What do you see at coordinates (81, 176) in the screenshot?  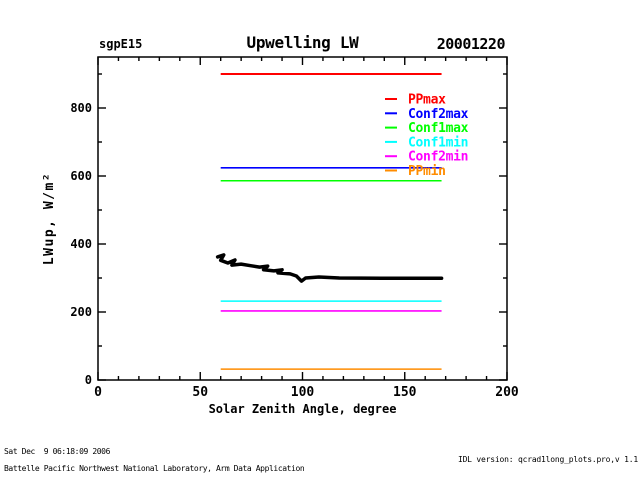 I see `y-tick-label: 600` at bounding box center [81, 176].